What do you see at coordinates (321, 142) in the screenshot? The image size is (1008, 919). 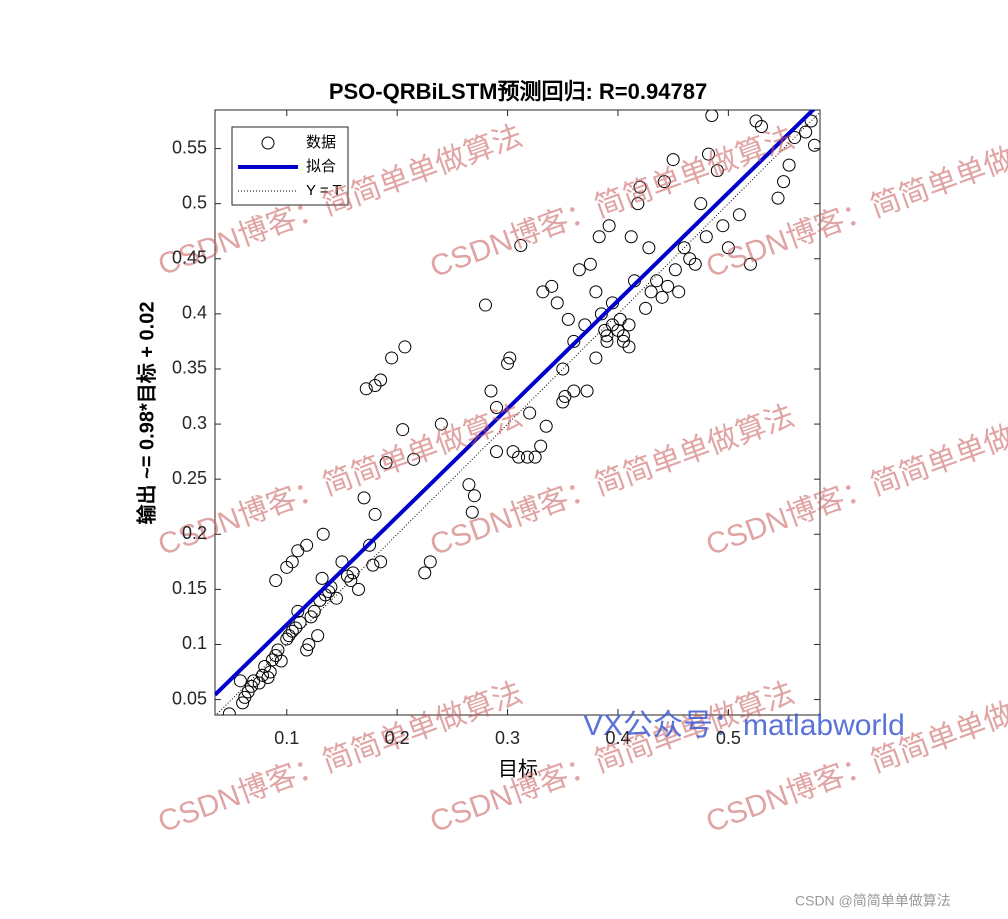 I see `legend-label: 数据` at bounding box center [321, 142].